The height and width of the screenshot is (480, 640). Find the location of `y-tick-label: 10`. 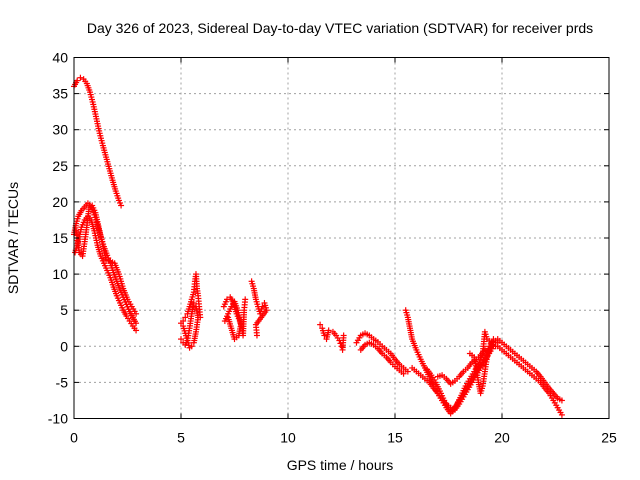

y-tick-label: 10 is located at coordinates (60, 274).